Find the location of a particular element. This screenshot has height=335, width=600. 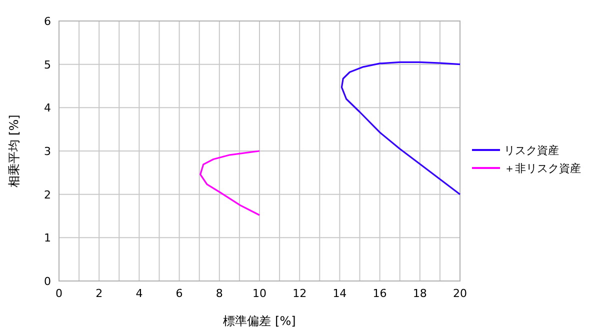

x-tick-label: 2 is located at coordinates (99, 293).